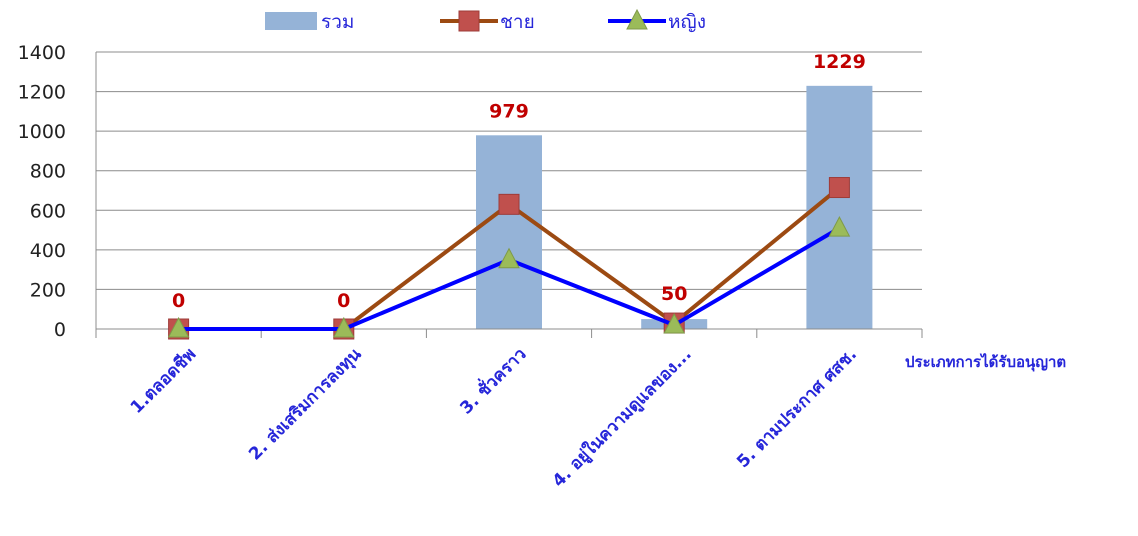 The width and height of the screenshot is (1138, 536). Describe the element at coordinates (337, 22) in the screenshot. I see `legend-label: รวม` at that location.